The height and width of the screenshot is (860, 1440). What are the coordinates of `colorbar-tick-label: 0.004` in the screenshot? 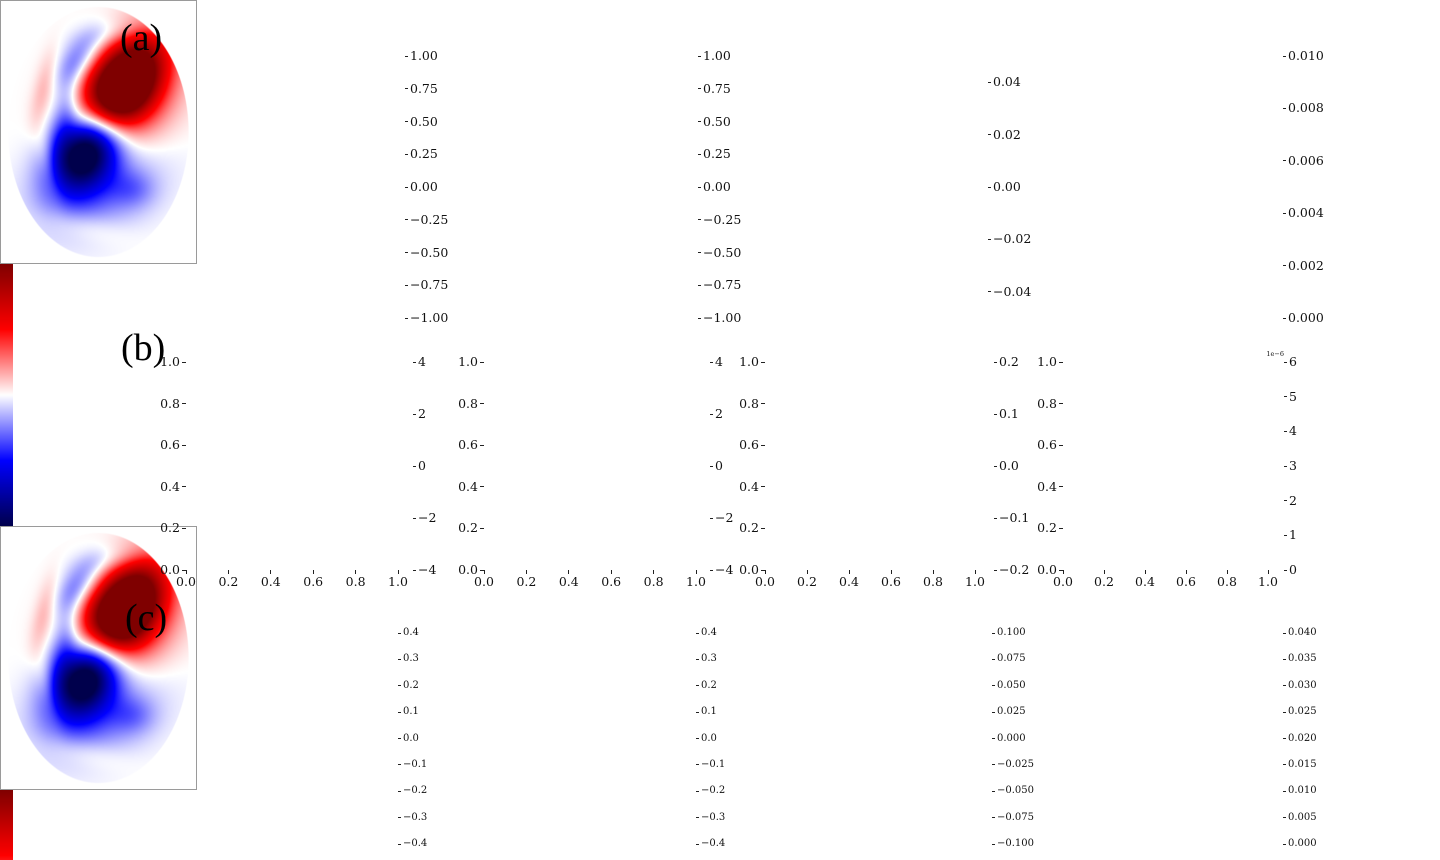 It's located at (1306, 212).